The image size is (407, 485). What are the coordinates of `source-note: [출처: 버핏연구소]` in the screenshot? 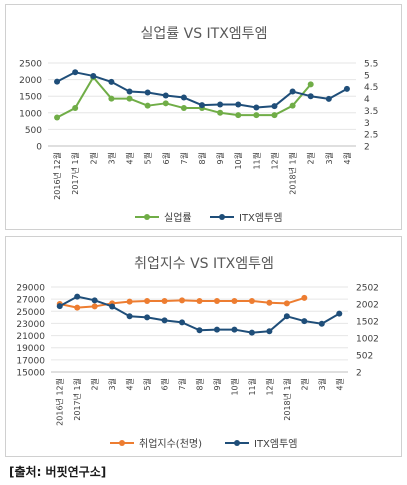 It's located at (58, 472).